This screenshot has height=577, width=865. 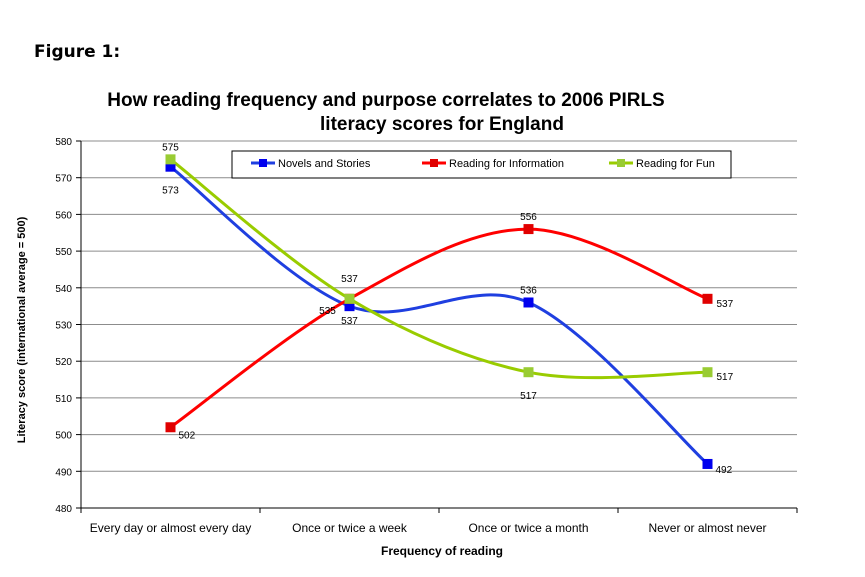 I want to click on chart-title-line-2: literacy scores for England, so click(x=442, y=124).